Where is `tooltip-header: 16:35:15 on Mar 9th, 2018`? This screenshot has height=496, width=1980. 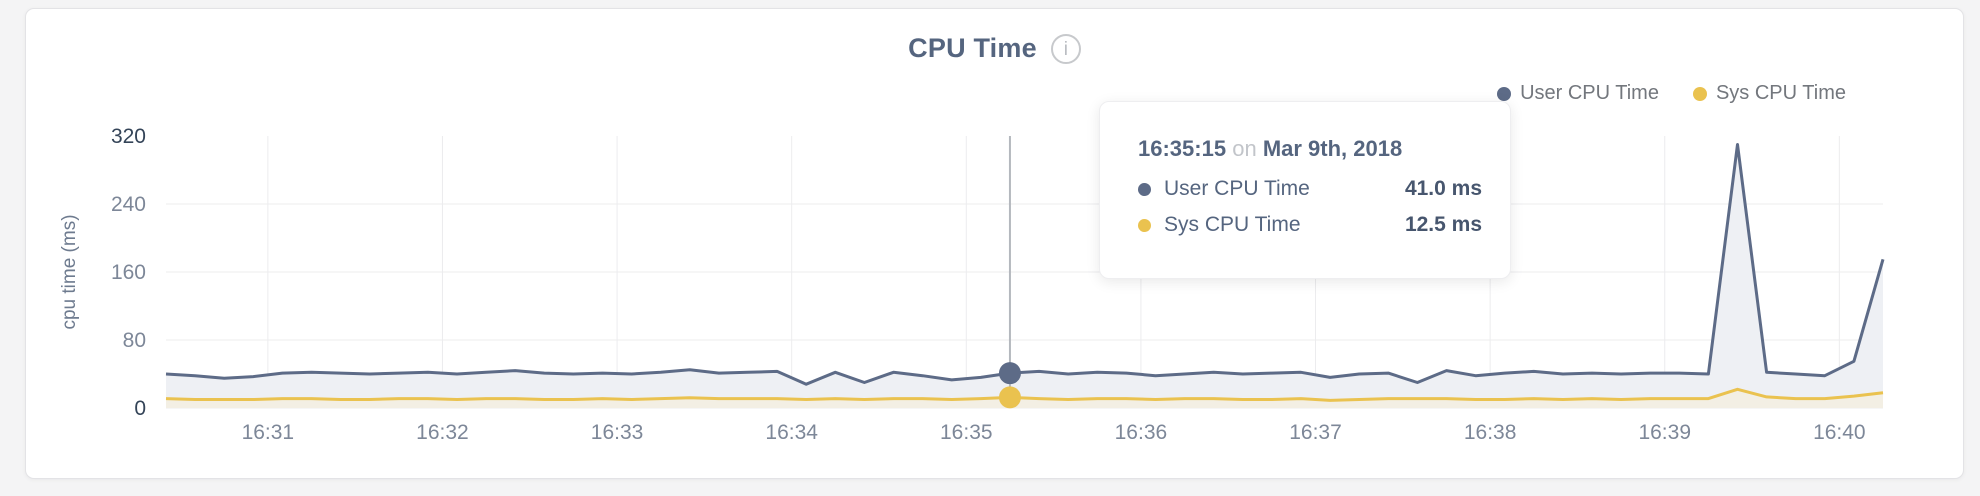
tooltip-header: 16:35:15 on Mar 9th, 2018 is located at coordinates (1310, 149).